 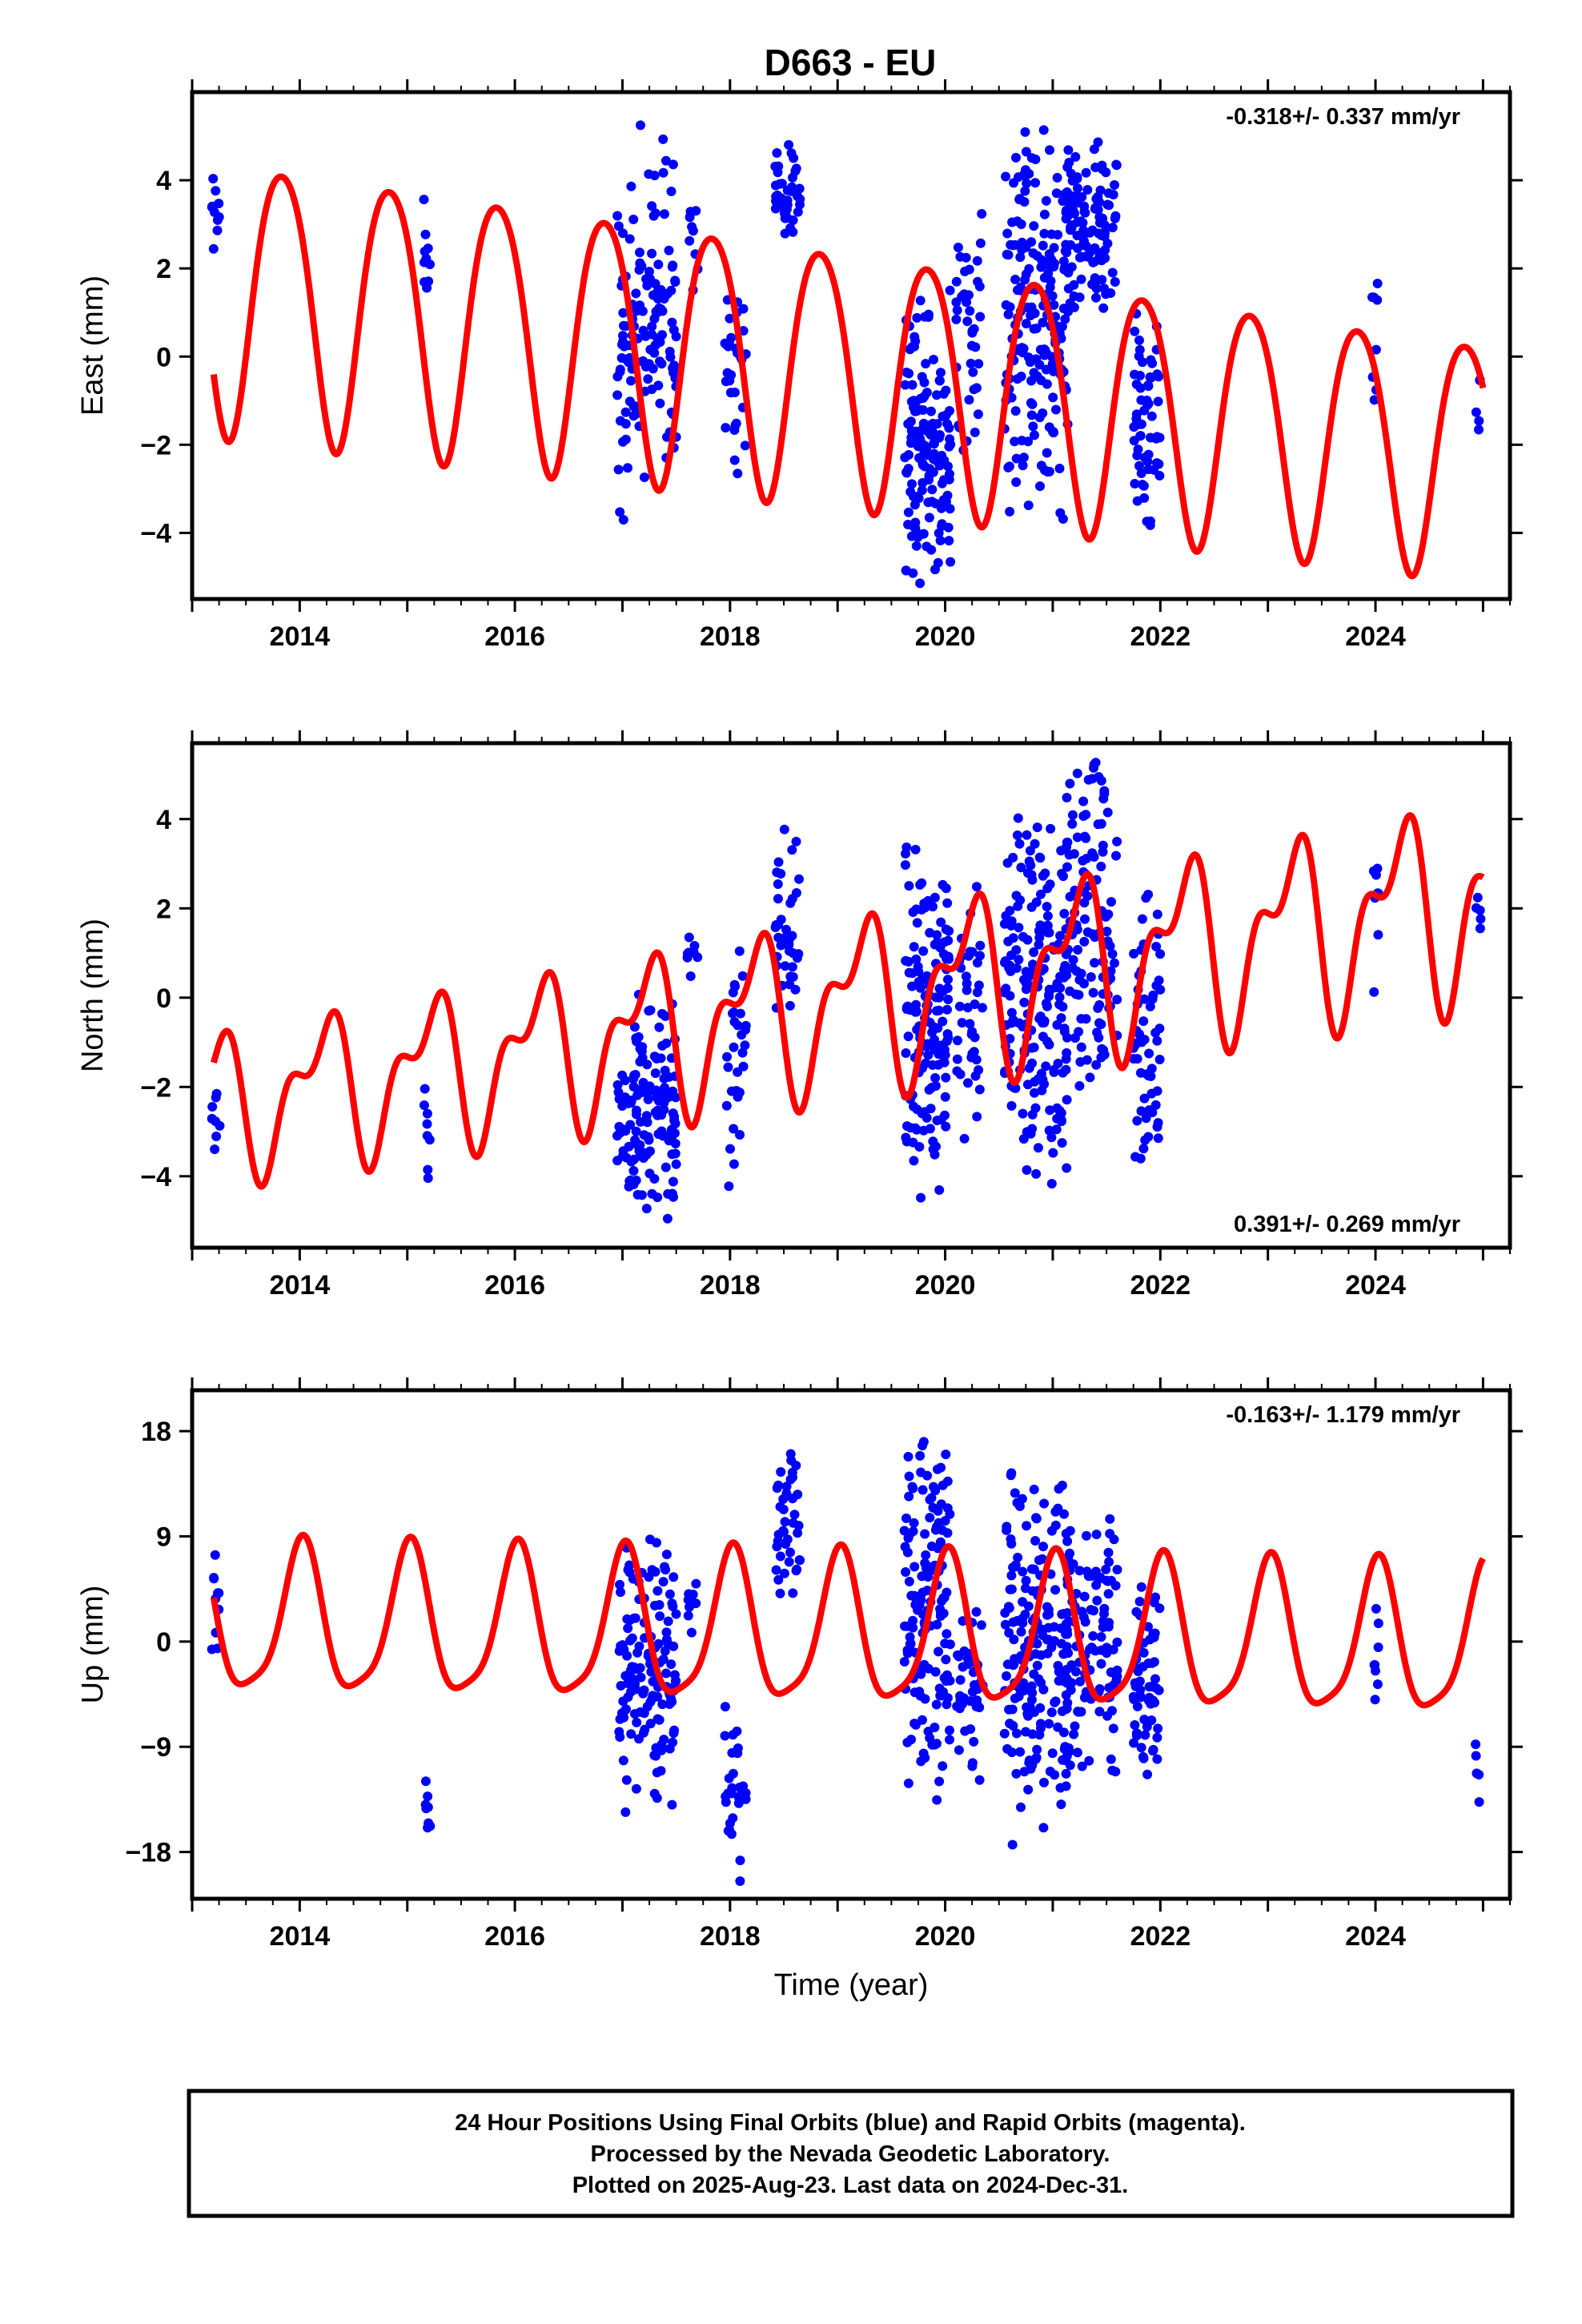 I want to click on y-tick-label: 4, so click(x=164, y=181).